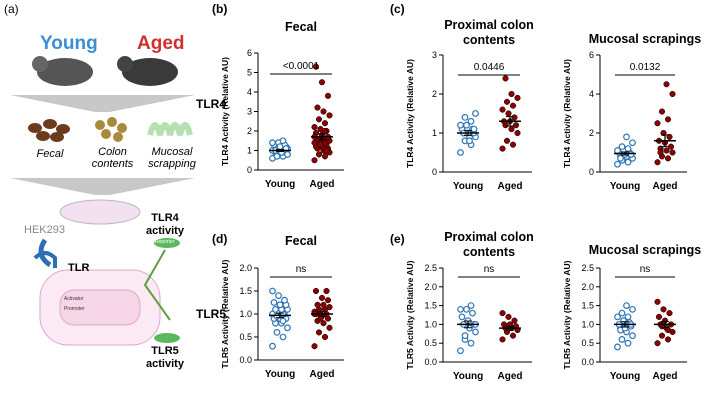 The height and width of the screenshot is (409, 709). I want to click on promoter-label: Promoter, so click(74, 309).